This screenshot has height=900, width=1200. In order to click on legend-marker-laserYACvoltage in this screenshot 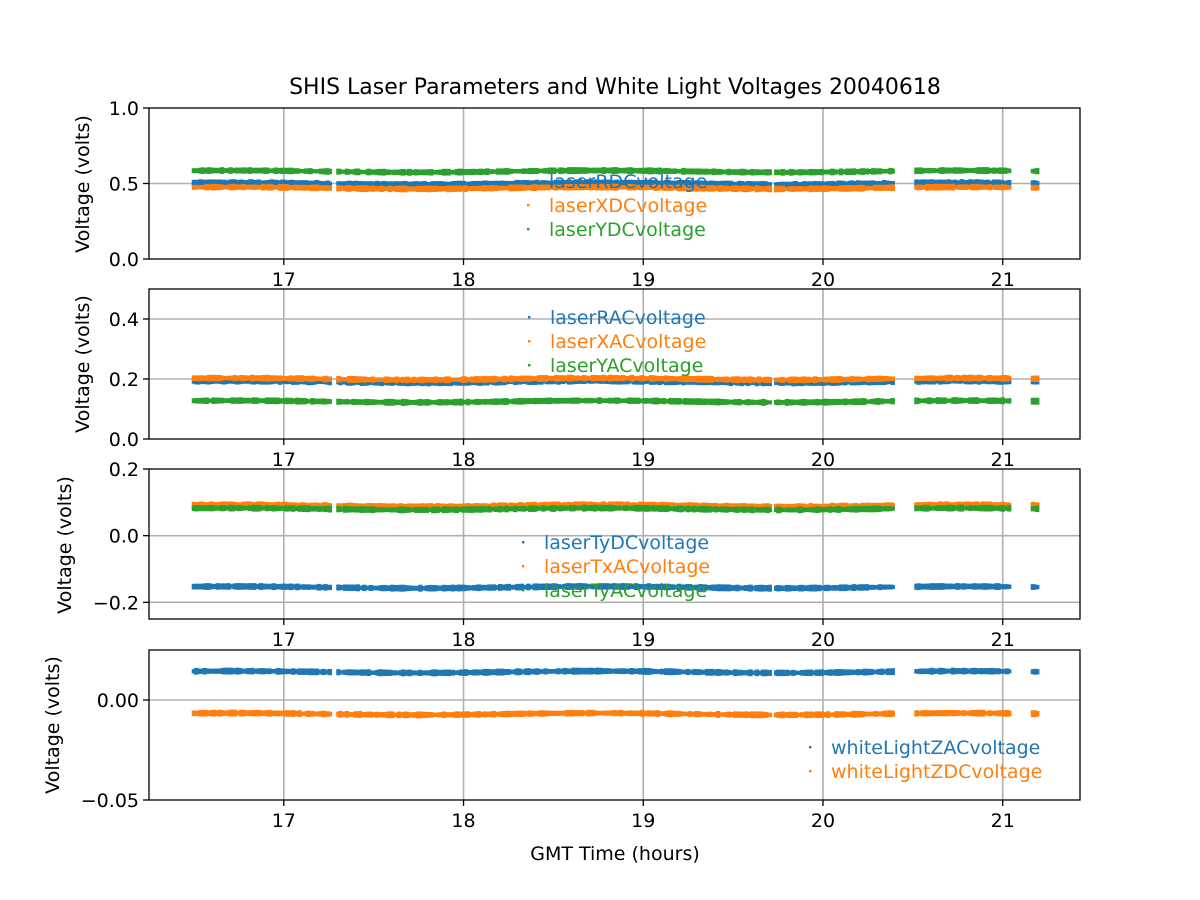, I will do `click(529, 365)`.